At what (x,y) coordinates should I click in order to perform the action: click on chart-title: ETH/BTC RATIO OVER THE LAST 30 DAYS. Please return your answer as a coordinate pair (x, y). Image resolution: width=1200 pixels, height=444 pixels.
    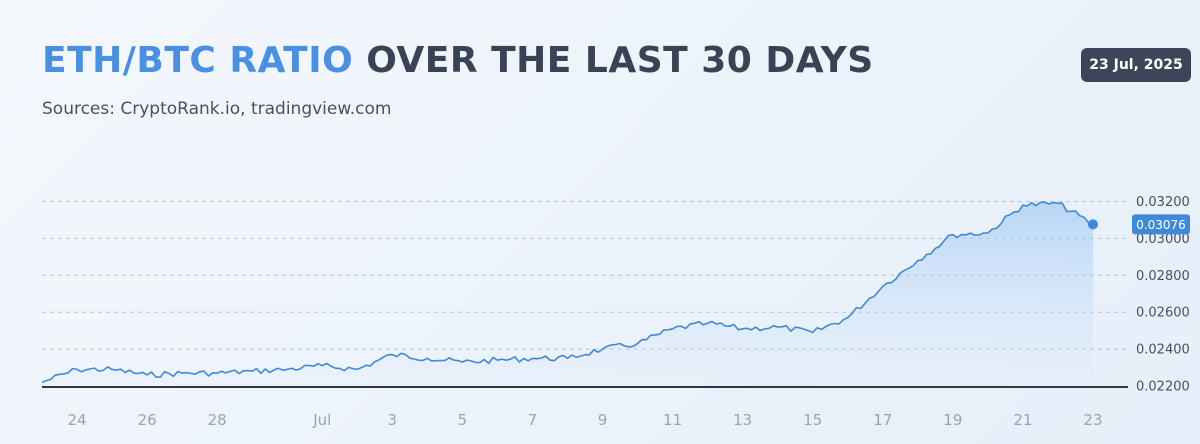
    Looking at the image, I should click on (458, 60).